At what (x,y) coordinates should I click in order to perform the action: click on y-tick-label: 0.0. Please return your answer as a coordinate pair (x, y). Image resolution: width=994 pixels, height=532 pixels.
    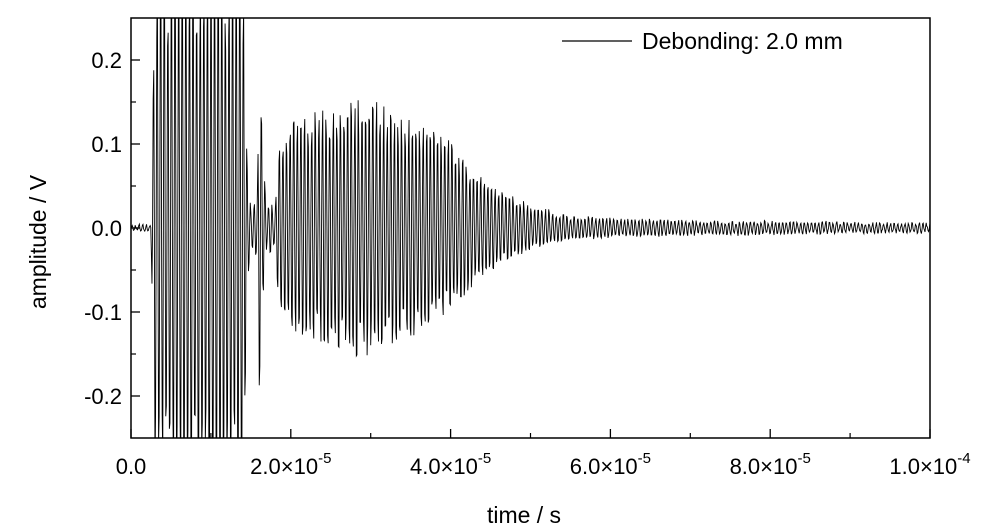
    Looking at the image, I should click on (106, 228).